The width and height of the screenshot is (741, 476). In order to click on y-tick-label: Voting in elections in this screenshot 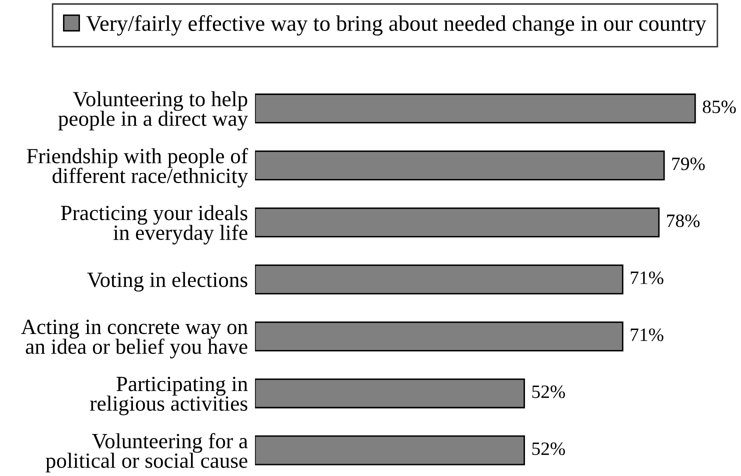, I will do `click(167, 282)`.